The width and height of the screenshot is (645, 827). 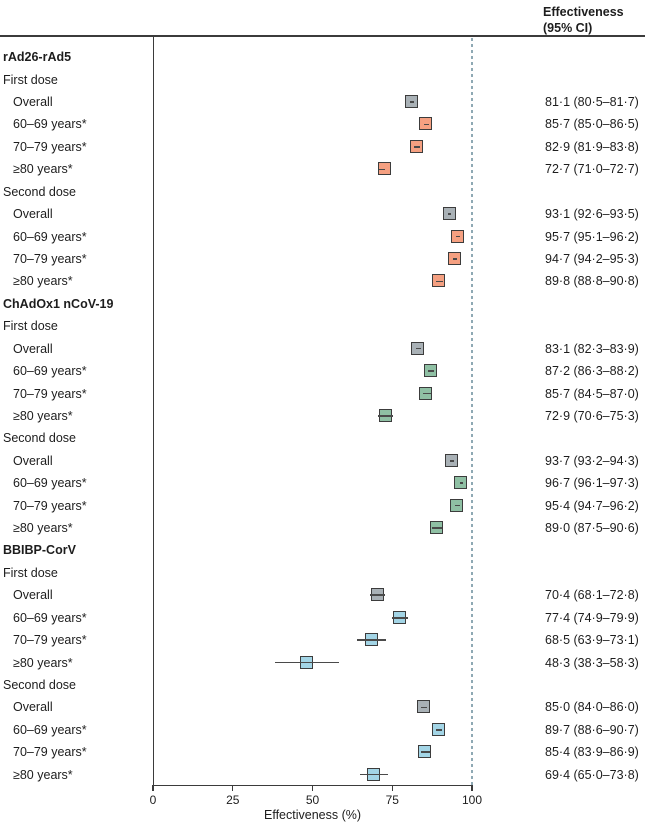 What do you see at coordinates (592, 236) in the screenshot?
I see `effectiveness-value: 95·7 (95·1–96·2)` at bounding box center [592, 236].